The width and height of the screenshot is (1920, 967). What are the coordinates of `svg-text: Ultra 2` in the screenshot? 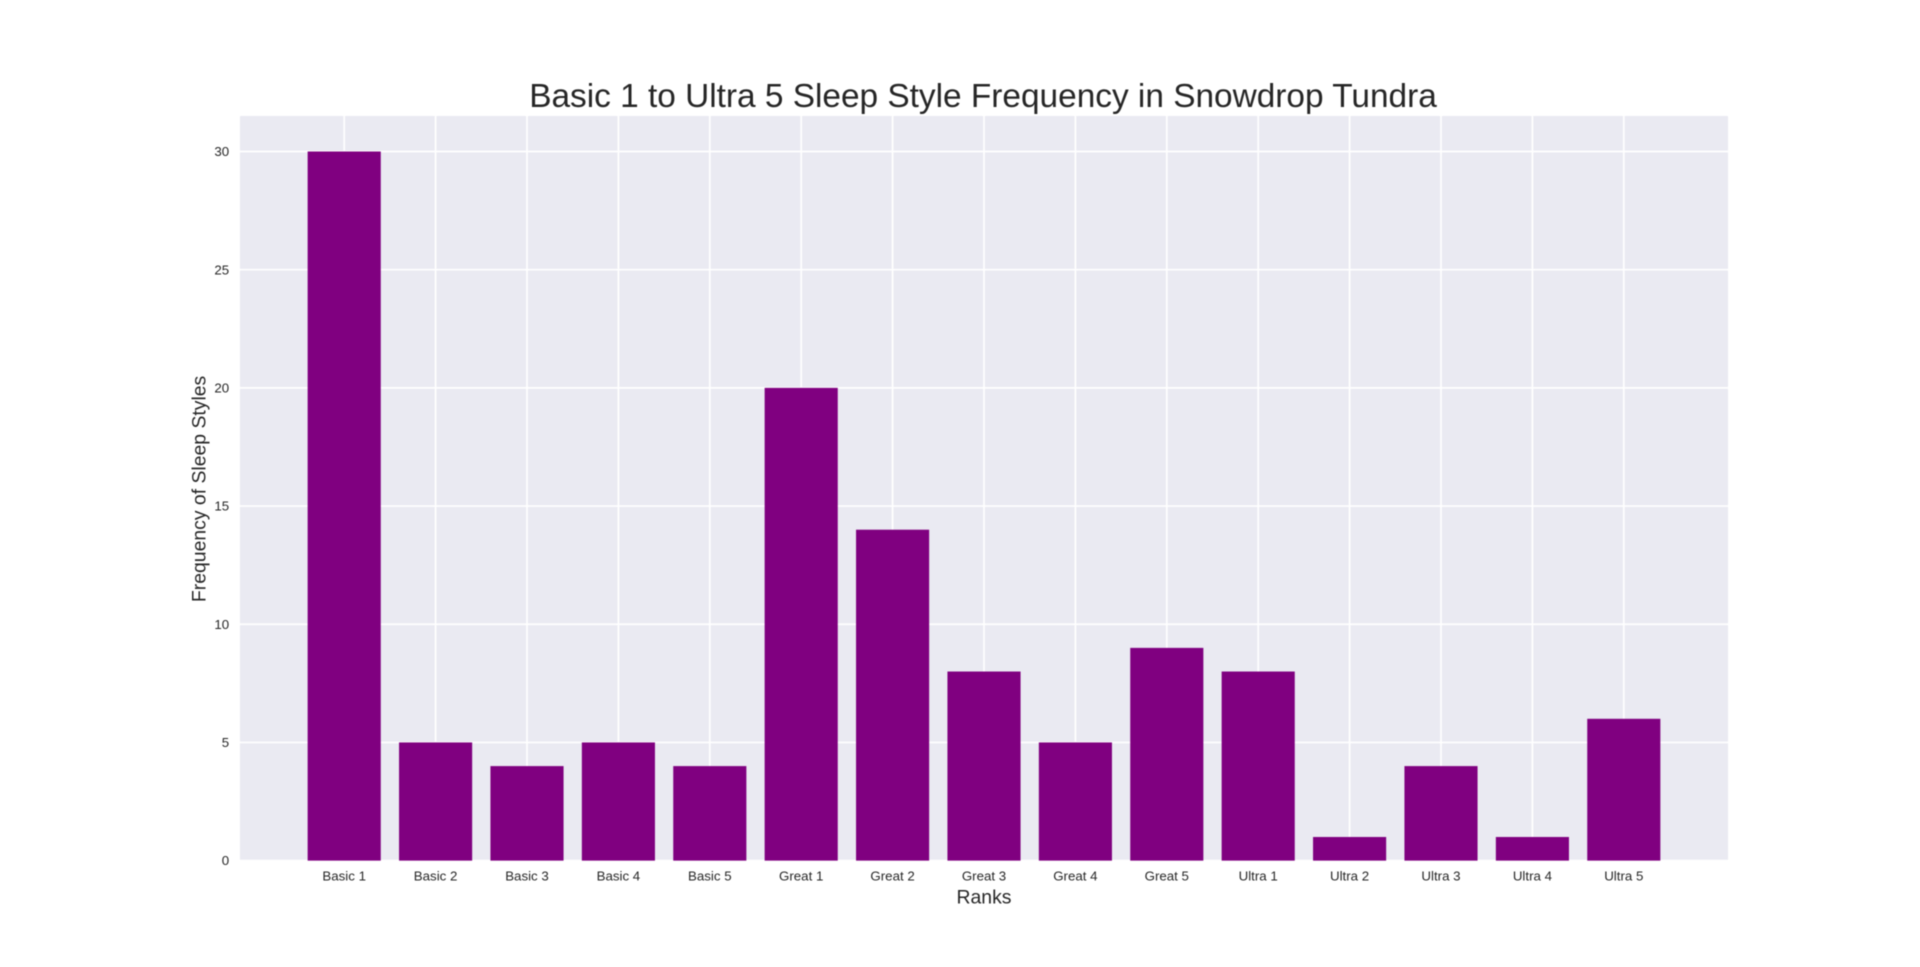 It's located at (1349, 875).